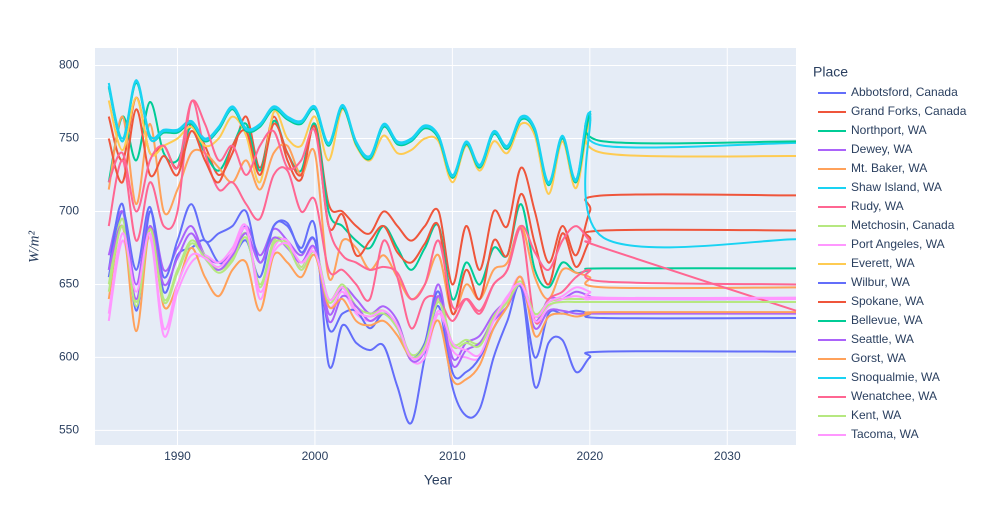 The height and width of the screenshot is (530, 983). I want to click on y-tick-label: 600, so click(69, 357).